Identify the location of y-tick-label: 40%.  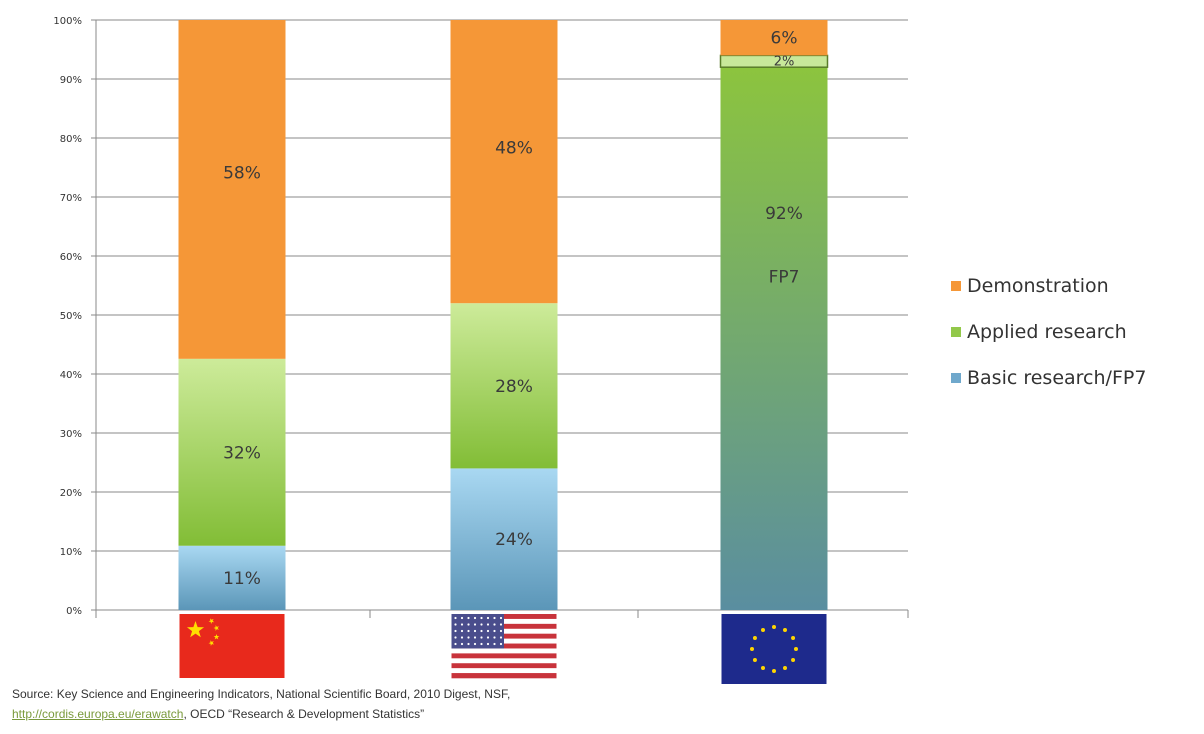
(71, 375).